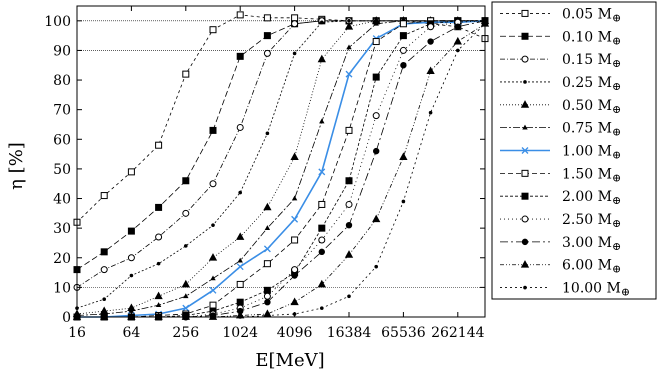  I want to click on legend-label: 2.50 M⊕, so click(591, 221).